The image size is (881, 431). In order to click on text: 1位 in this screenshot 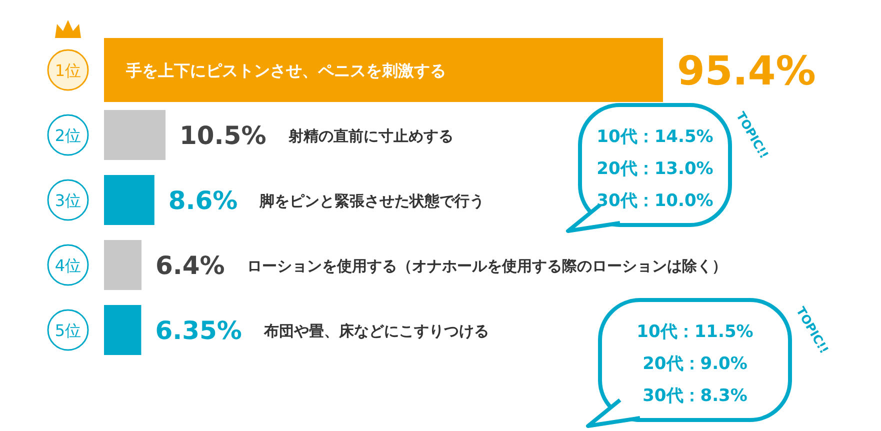, I will do `click(68, 70)`.